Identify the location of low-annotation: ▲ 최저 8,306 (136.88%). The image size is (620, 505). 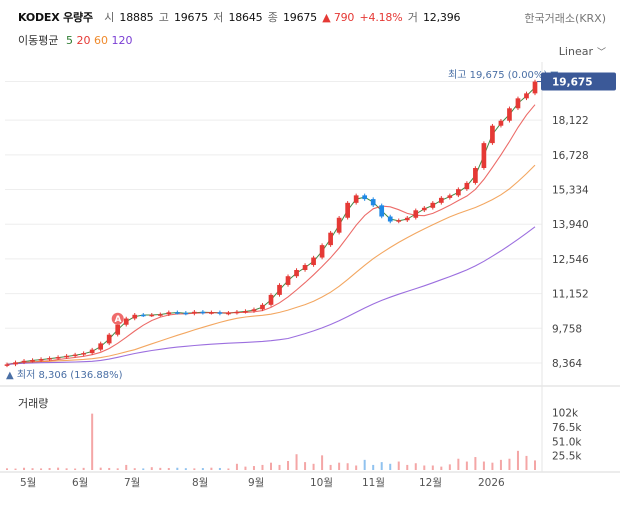
(64, 375).